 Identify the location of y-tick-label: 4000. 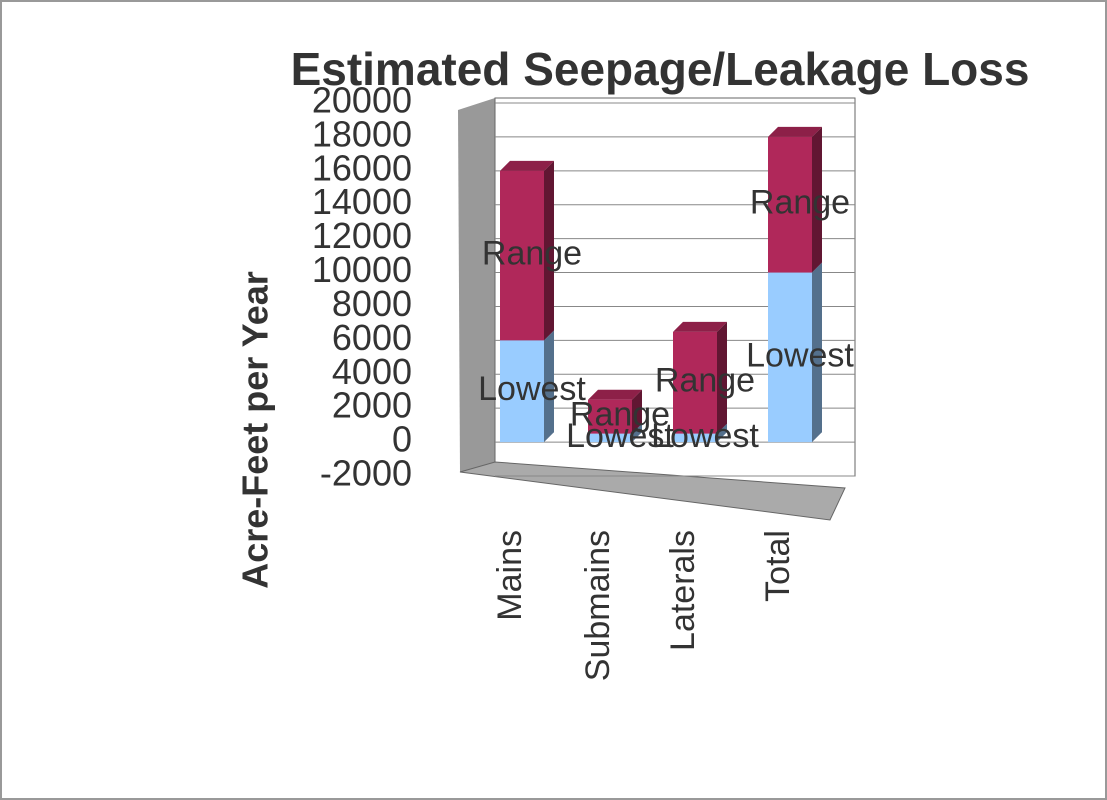
(372, 371).